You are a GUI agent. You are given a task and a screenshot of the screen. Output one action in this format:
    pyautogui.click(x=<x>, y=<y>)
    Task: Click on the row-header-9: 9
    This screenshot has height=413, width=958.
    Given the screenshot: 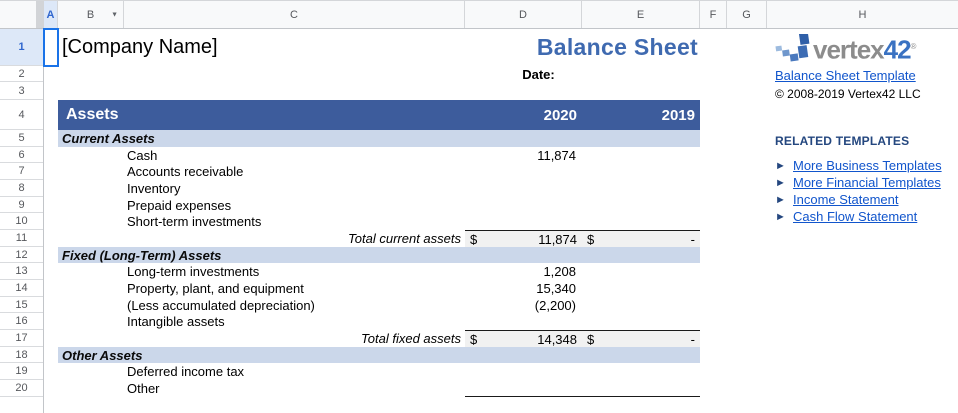 What is the action you would take?
    pyautogui.click(x=21, y=205)
    